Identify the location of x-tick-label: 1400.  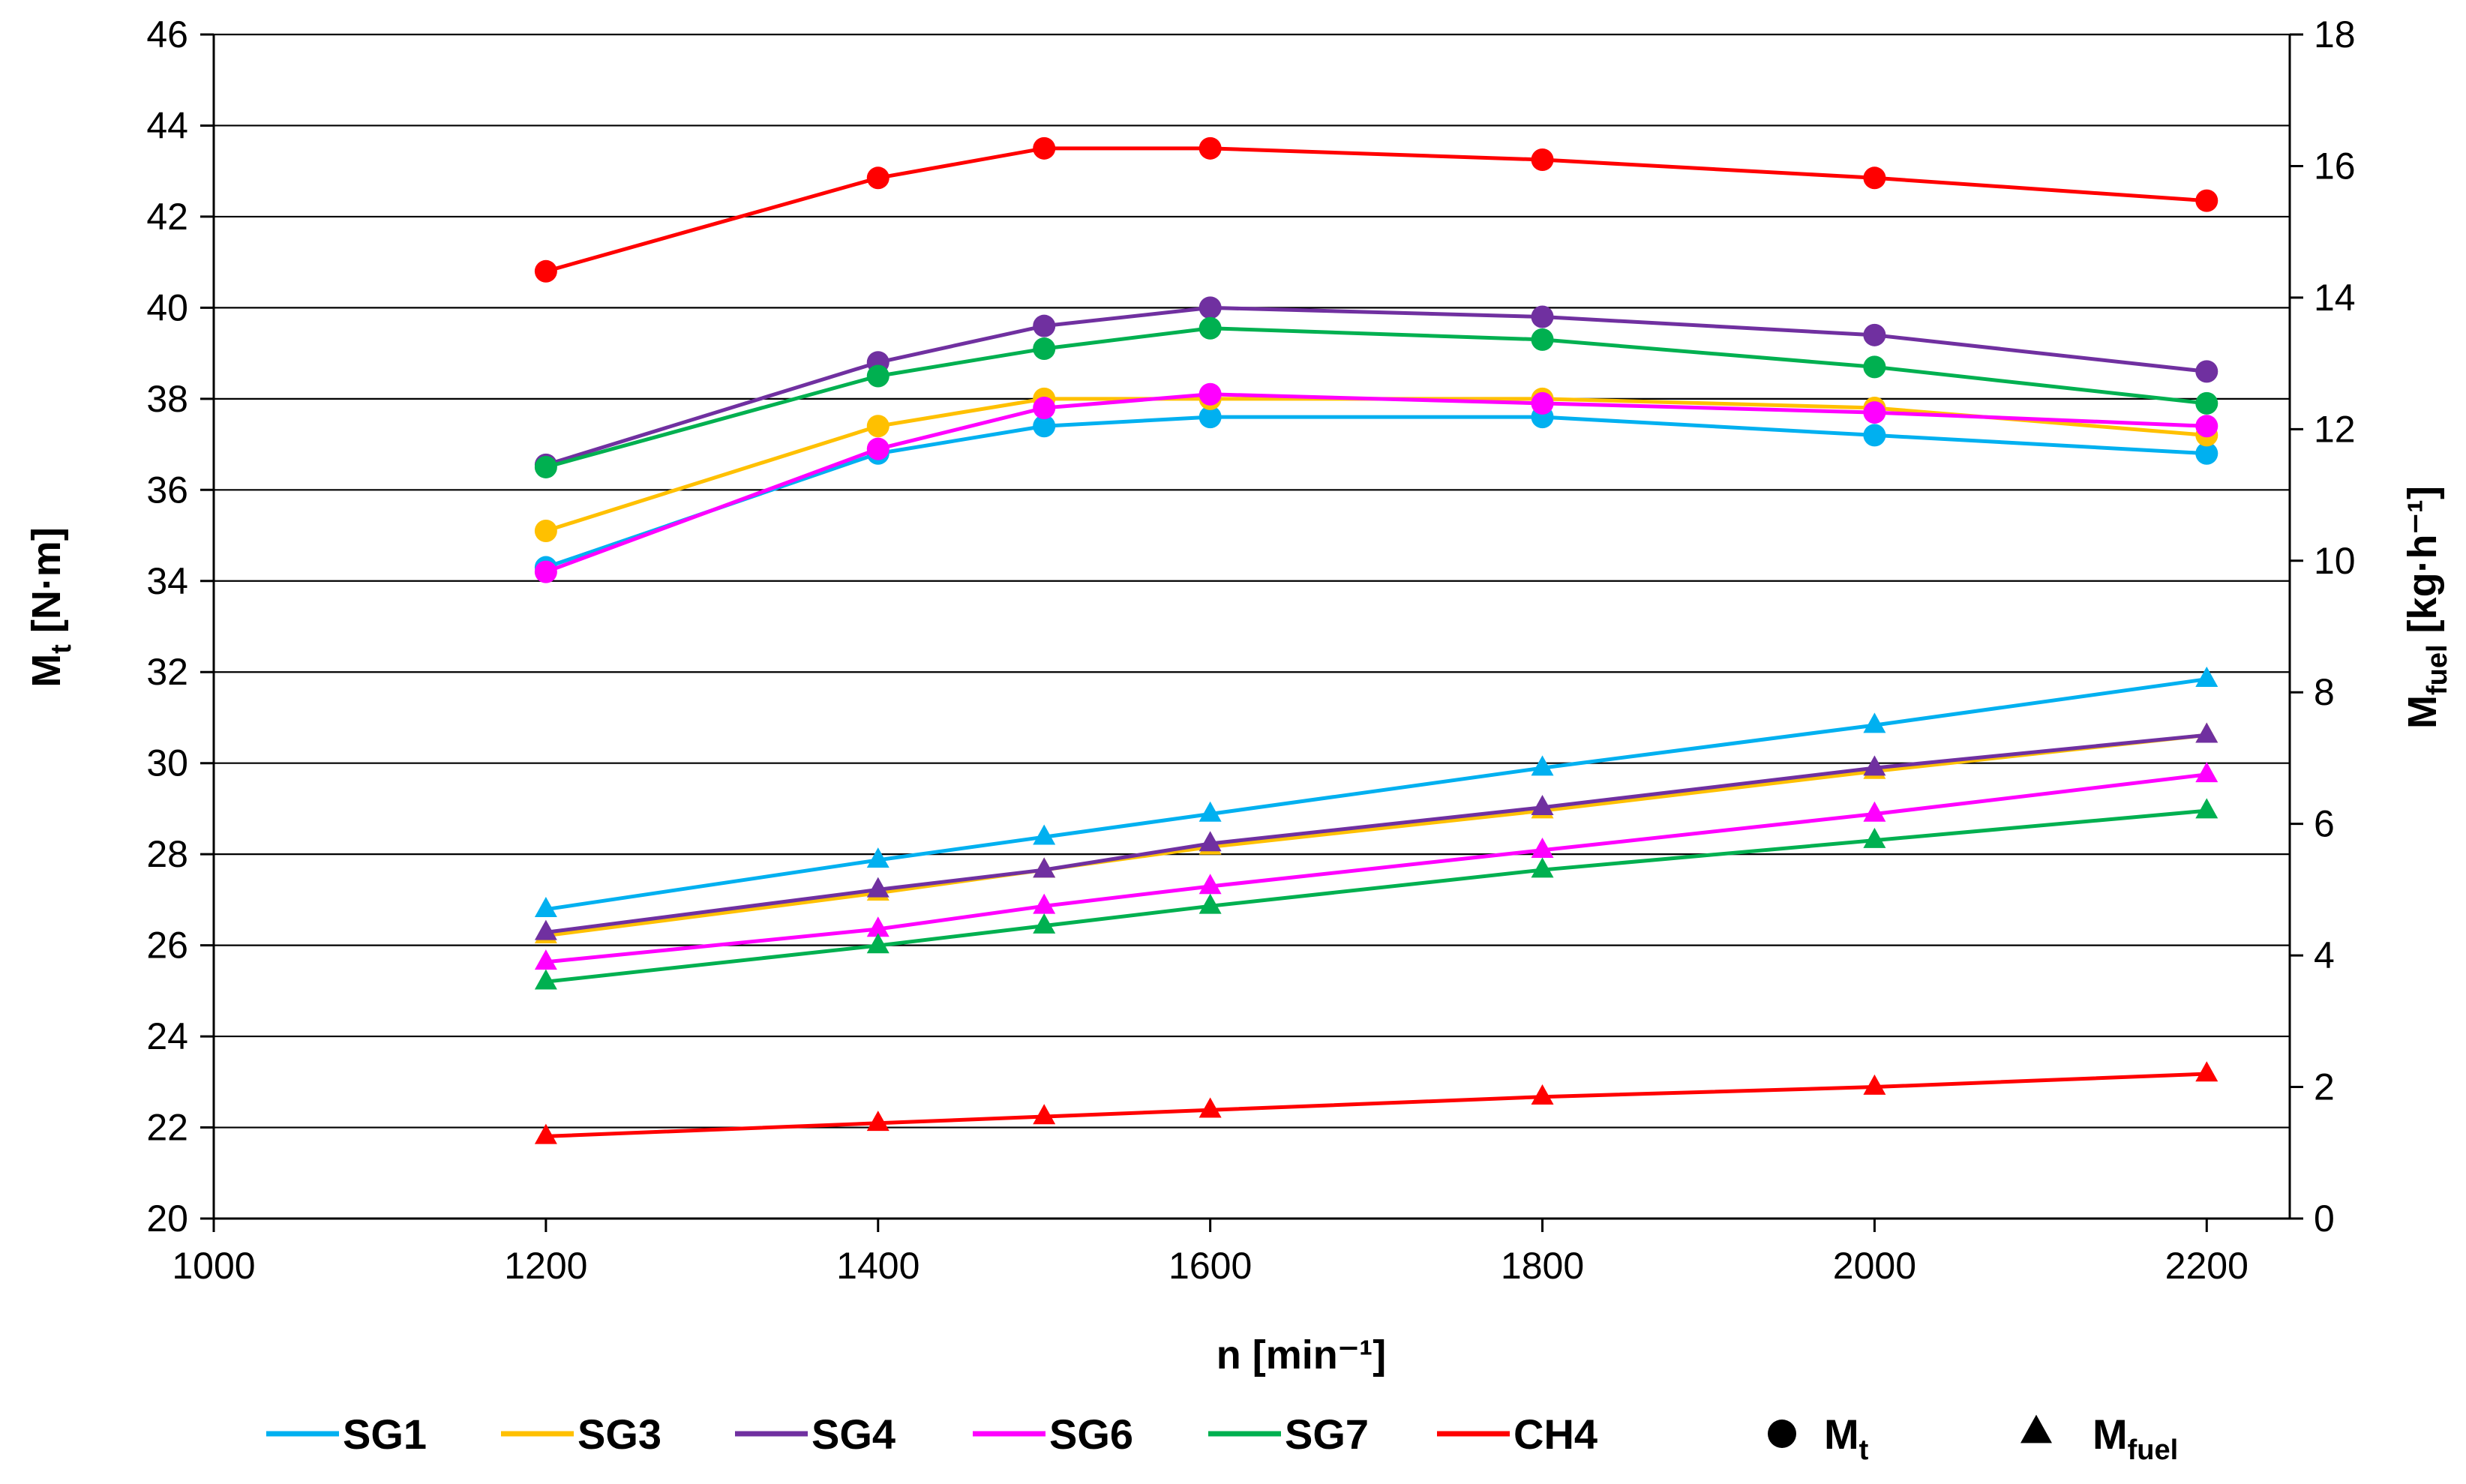
(878, 1266).